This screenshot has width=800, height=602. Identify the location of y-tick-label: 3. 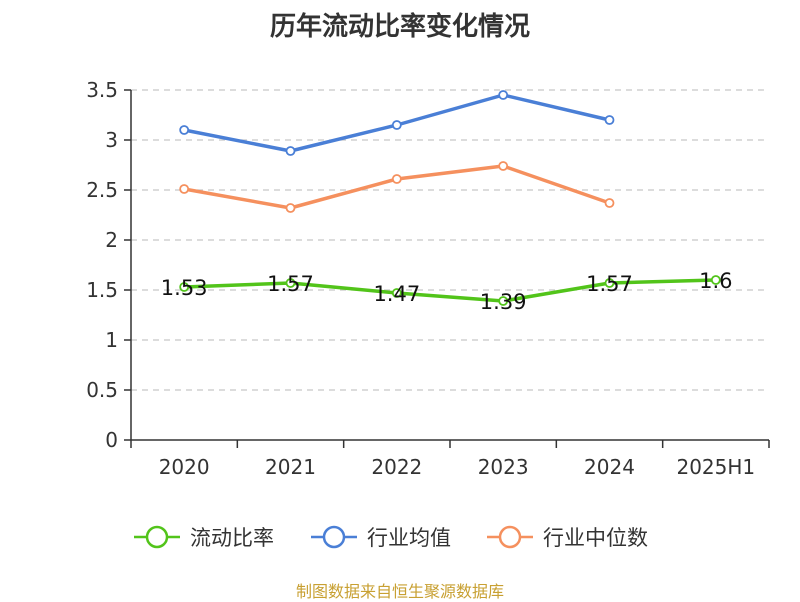
(111, 140).